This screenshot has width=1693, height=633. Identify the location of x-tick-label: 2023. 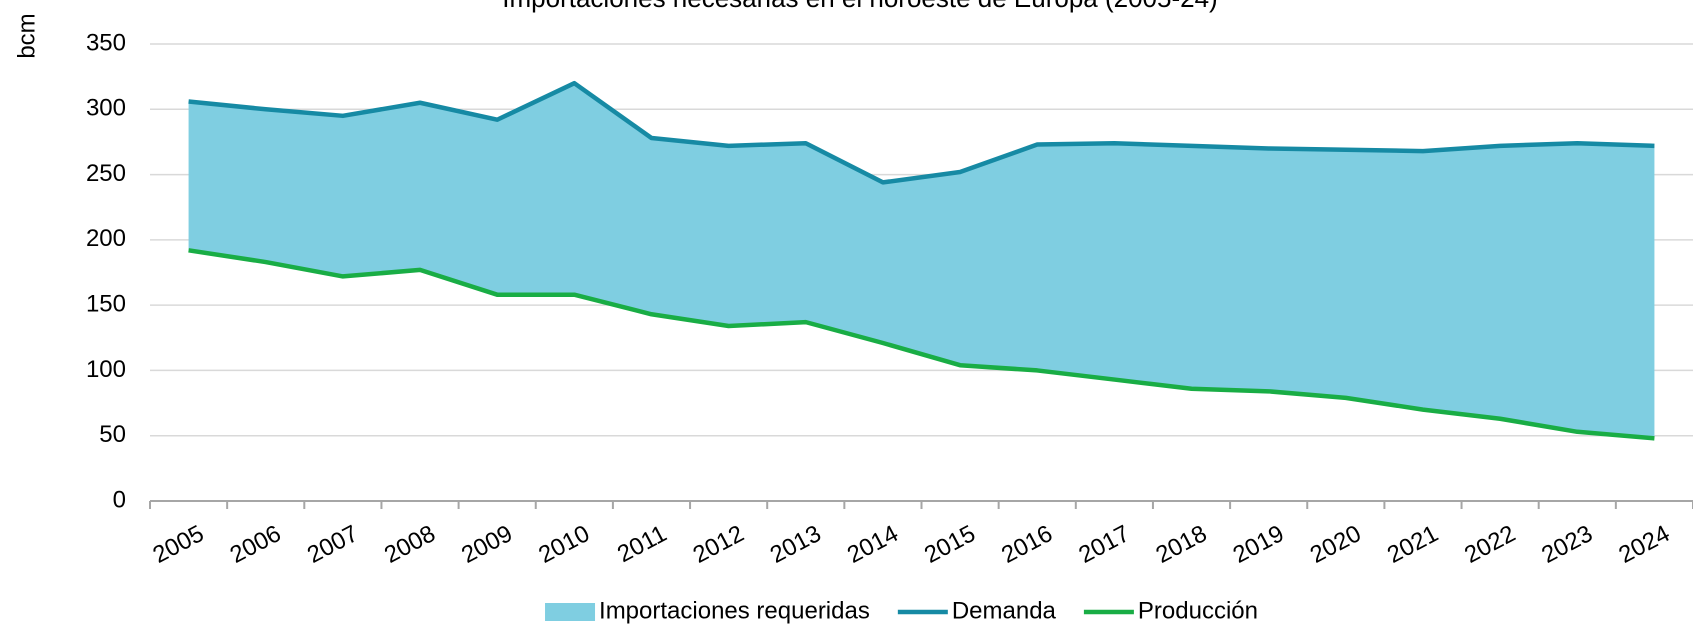
(1567, 544).